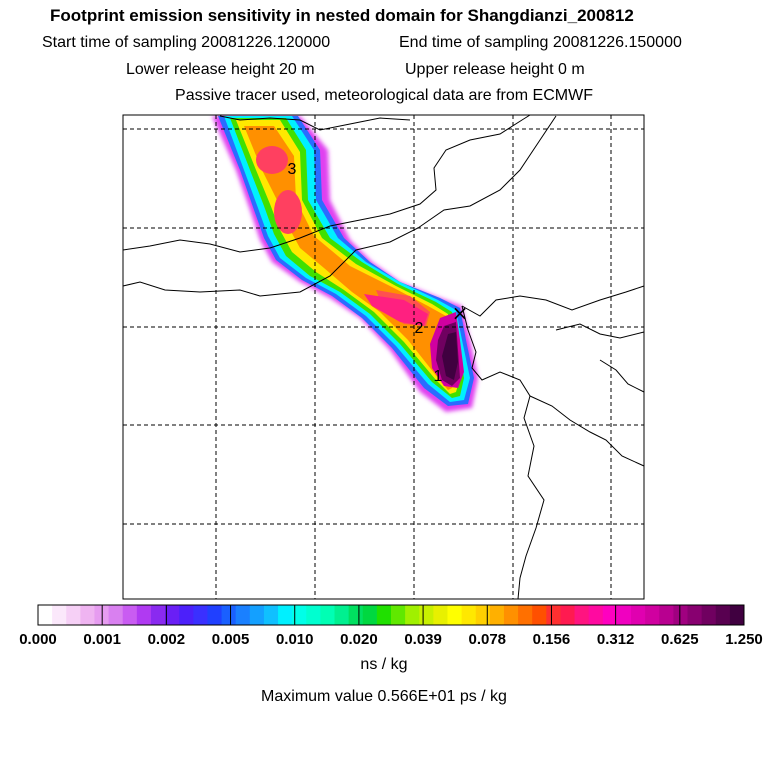 This screenshot has height=768, width=768. Describe the element at coordinates (292, 169) in the screenshot. I see `plume-label-3: 3` at that location.